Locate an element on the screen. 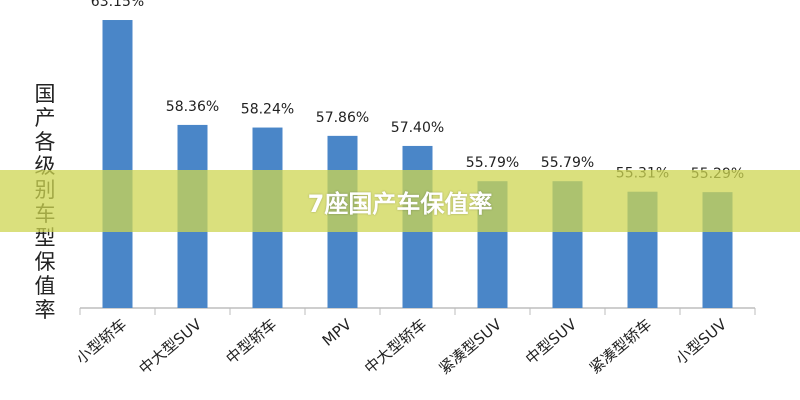  x-tick-label: 中型SUV is located at coordinates (551, 341).